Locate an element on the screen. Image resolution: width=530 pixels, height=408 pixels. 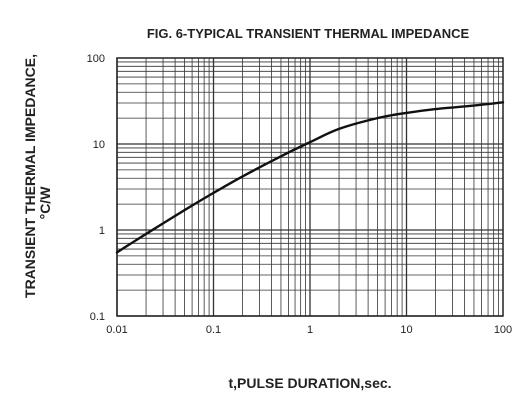
y-tick-label: 100 is located at coordinates (96, 59).